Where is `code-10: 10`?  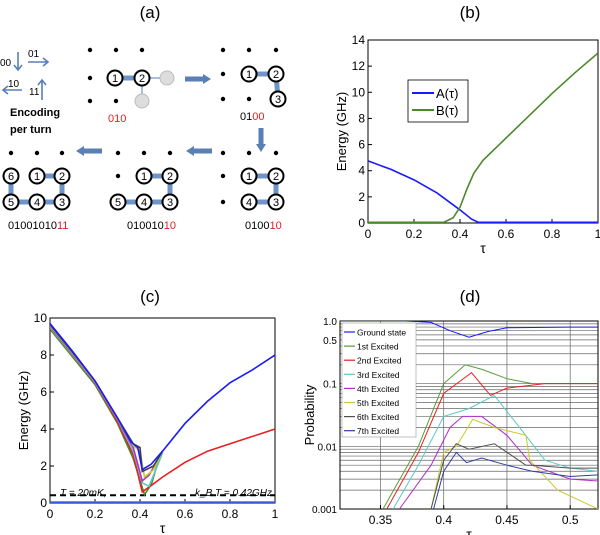 code-10: 10 is located at coordinates (14, 84).